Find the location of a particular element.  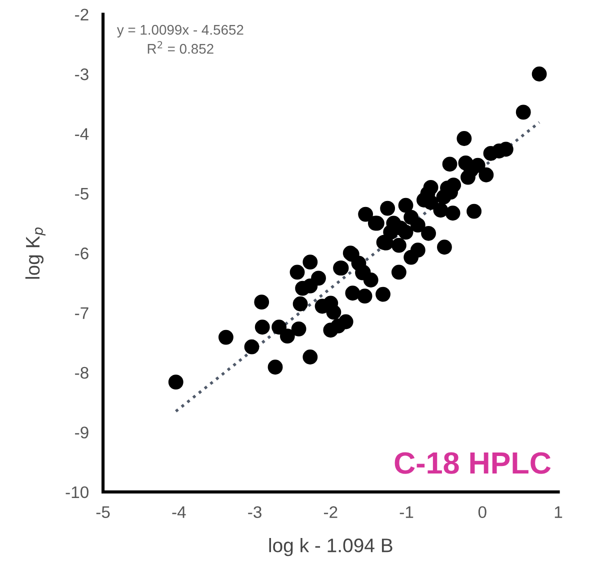

y-tick-label: -3 is located at coordinates (81, 74).